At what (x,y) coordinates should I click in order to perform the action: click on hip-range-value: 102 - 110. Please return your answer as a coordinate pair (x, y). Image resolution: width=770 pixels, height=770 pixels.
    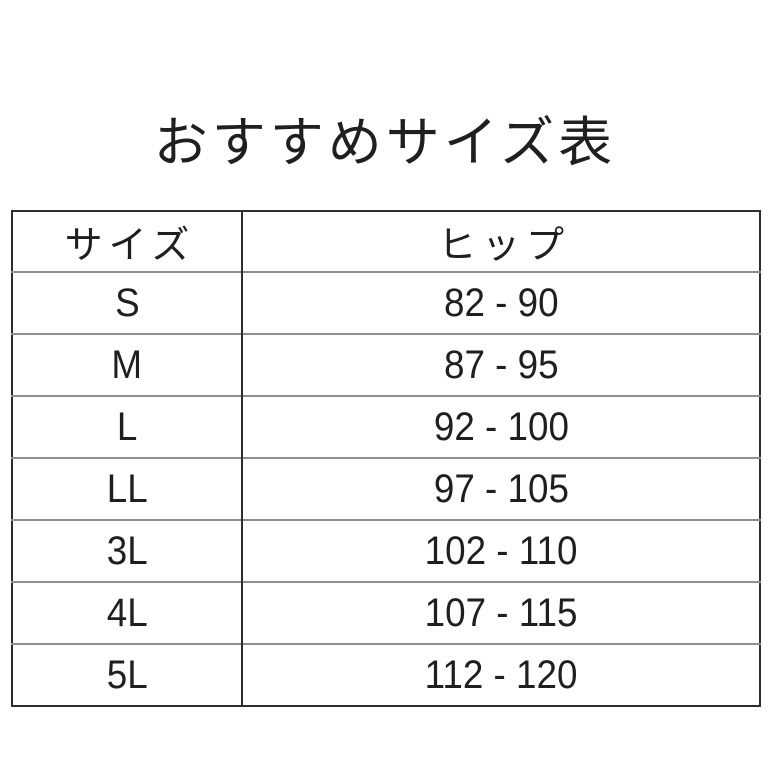
    Looking at the image, I should click on (501, 550).